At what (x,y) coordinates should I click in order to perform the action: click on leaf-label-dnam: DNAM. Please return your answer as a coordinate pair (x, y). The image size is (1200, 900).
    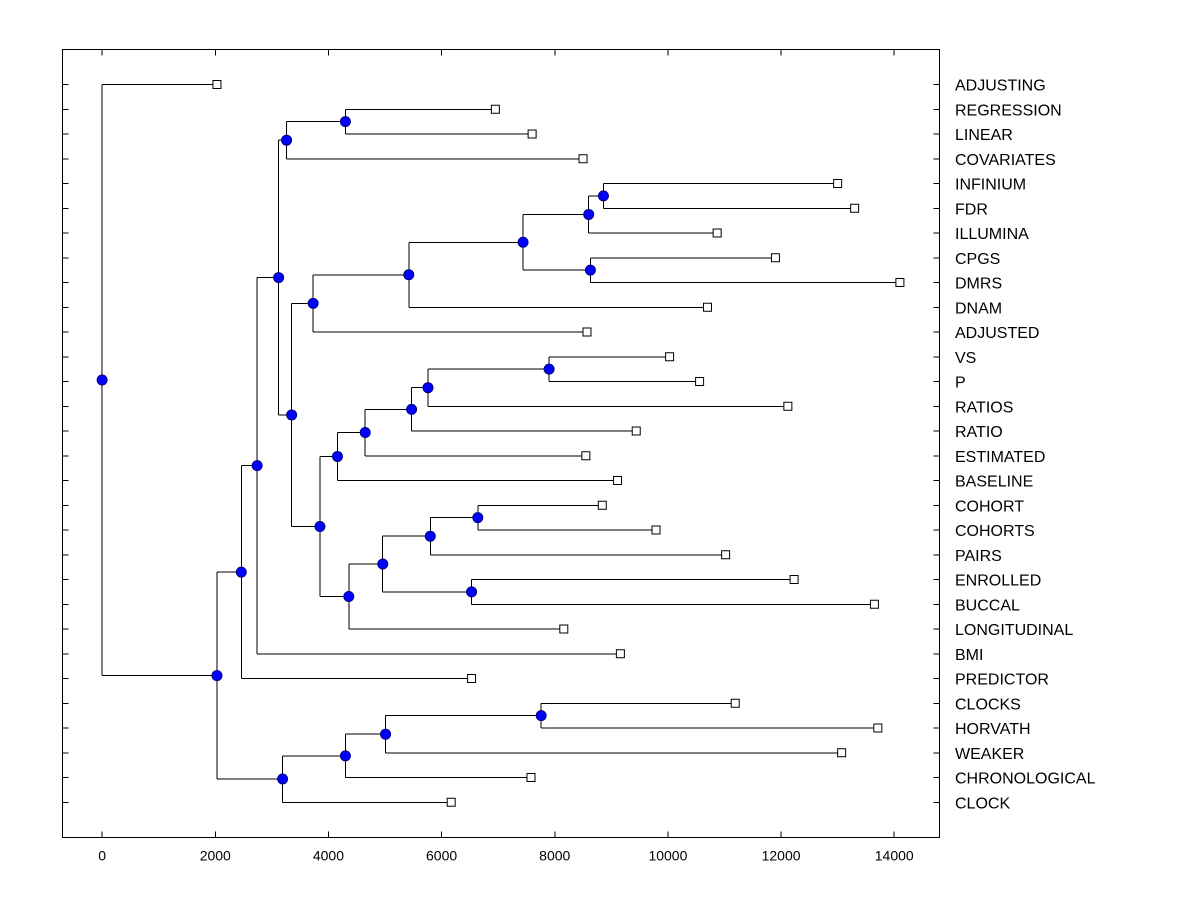
    Looking at the image, I should click on (978, 308).